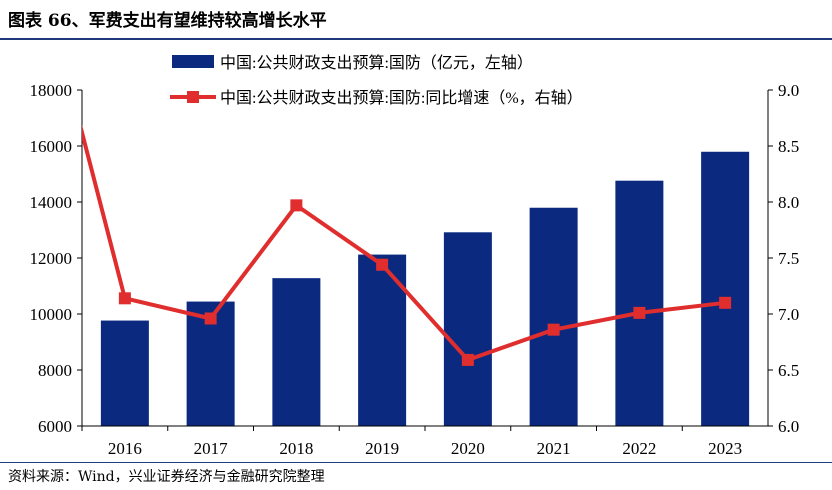 This screenshot has height=490, width=832. Describe the element at coordinates (124, 298) in the screenshot. I see `growth-marker-2016` at that location.